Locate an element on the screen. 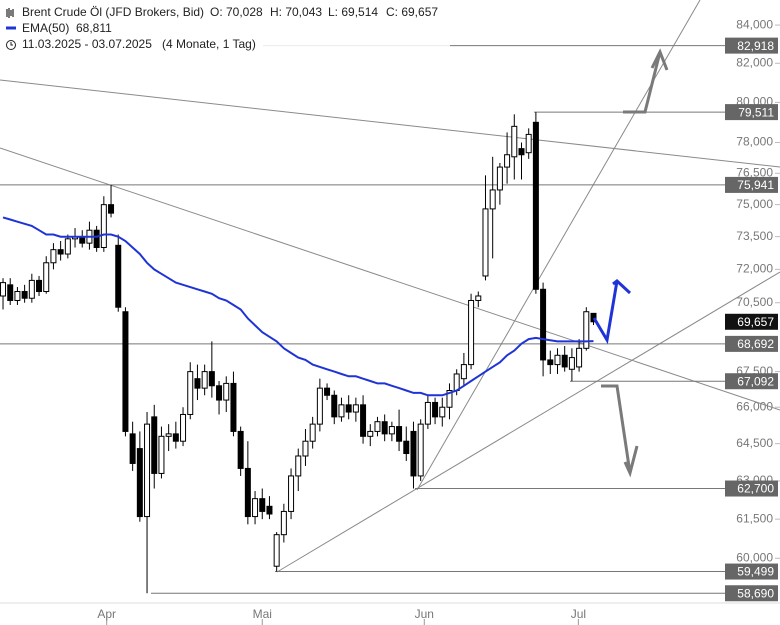 This screenshot has width=780, height=625. x-tick-label: Jul is located at coordinates (578, 614).